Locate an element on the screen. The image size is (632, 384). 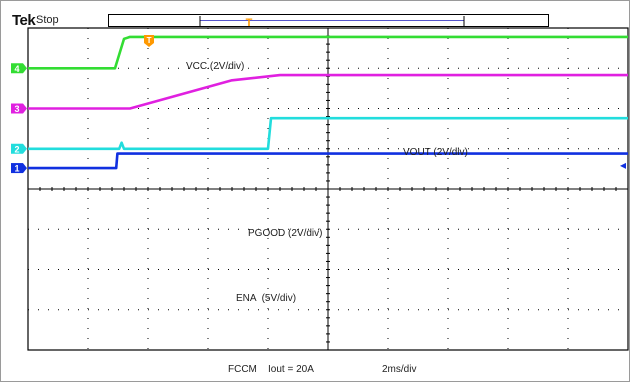
channel-marker-number: 4 is located at coordinates (16, 69).